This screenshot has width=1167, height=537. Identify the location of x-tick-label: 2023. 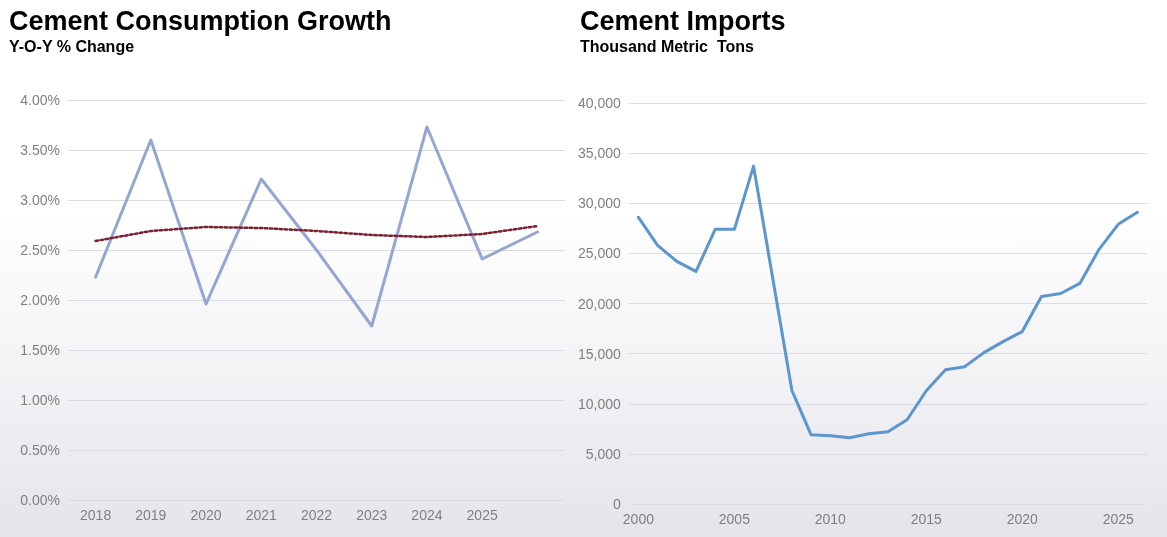
(372, 515).